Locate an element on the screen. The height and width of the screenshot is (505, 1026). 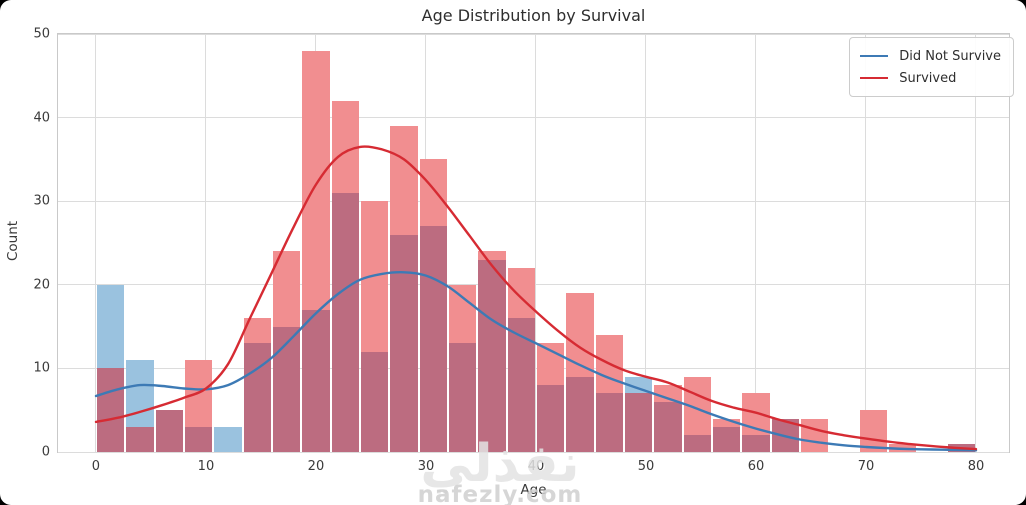
x-tick-label: 40 is located at coordinates (536, 466).